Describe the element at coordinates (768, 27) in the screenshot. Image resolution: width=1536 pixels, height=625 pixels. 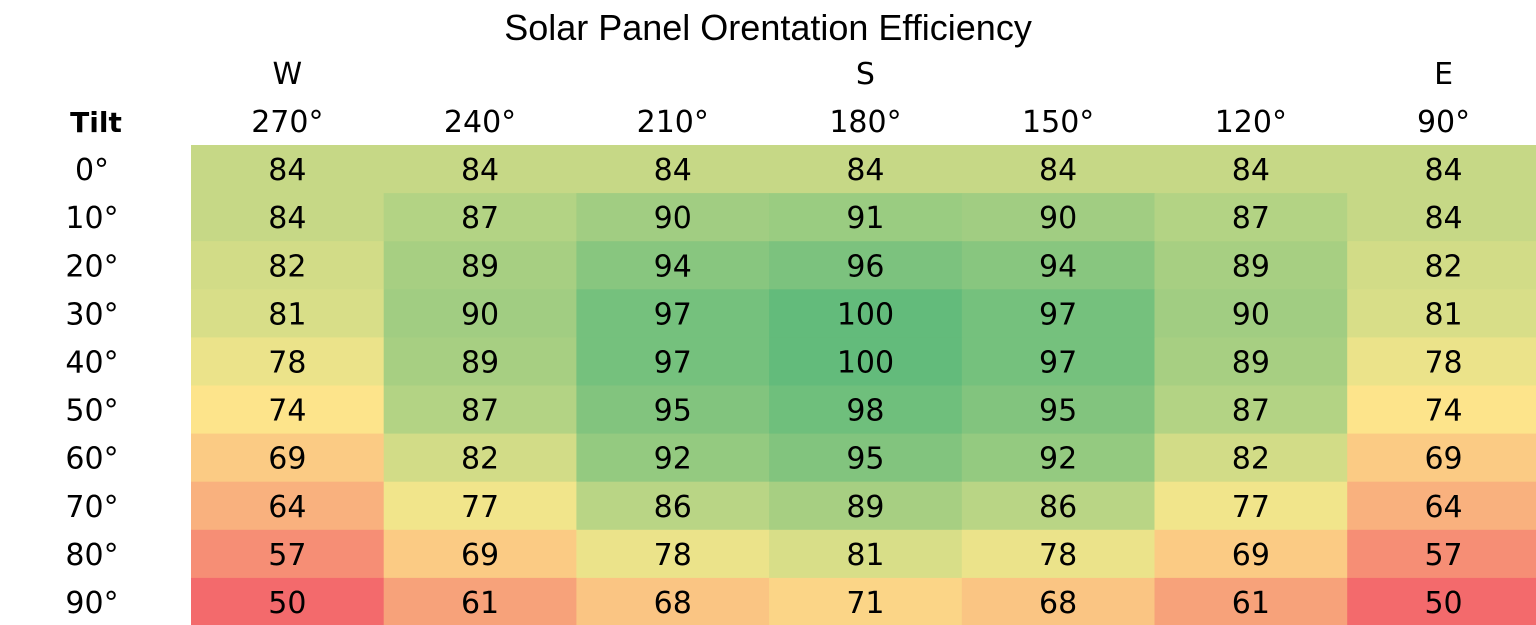
I see `chart-title: Solar Panel Orentation Efficiency` at that location.